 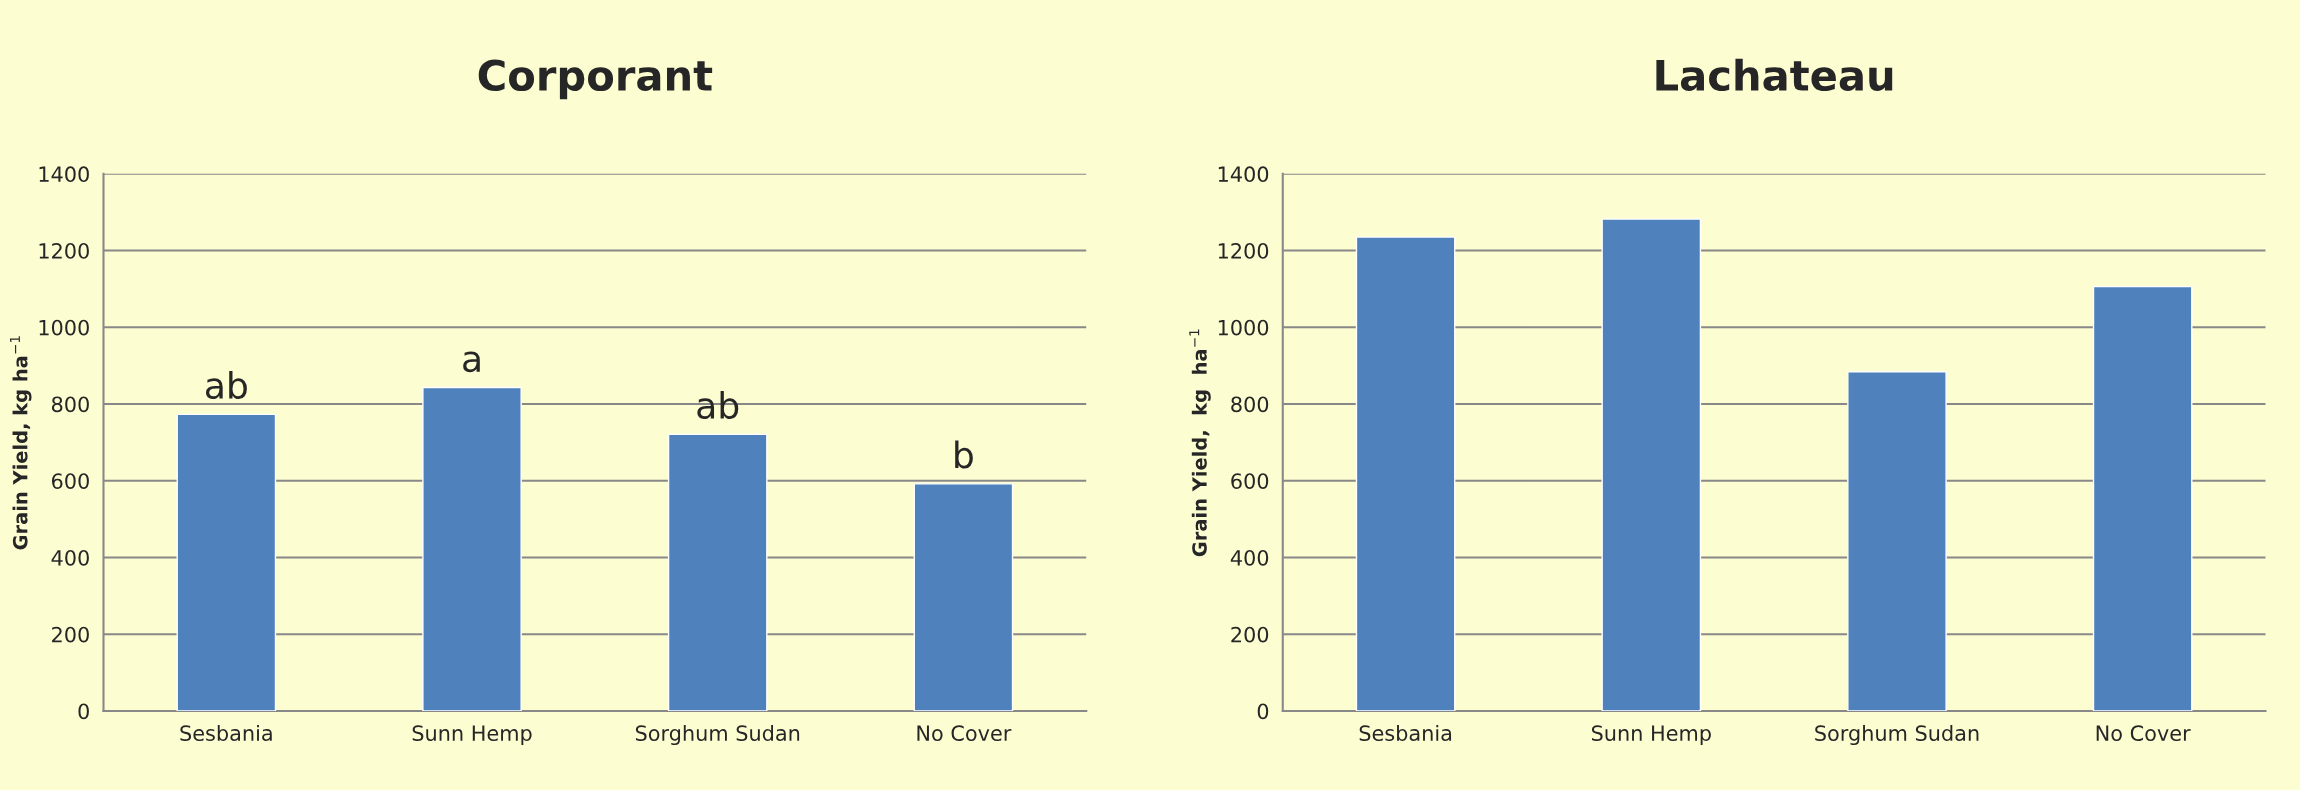 What do you see at coordinates (1774, 75) in the screenshot?
I see `chart-title: Lachateau` at bounding box center [1774, 75].